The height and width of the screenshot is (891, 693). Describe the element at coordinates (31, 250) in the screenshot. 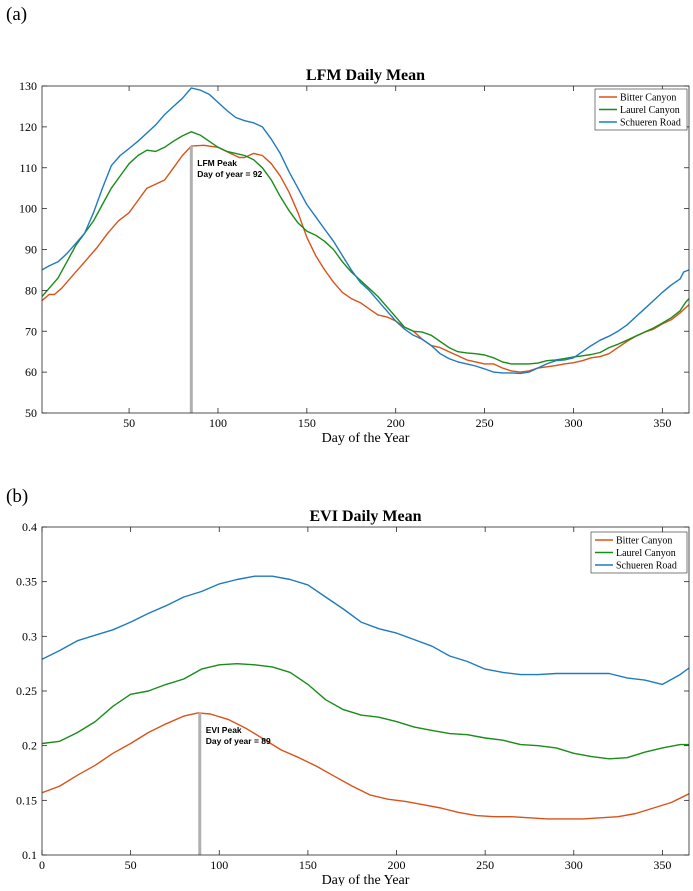

I see `y-tick-label: 90` at that location.